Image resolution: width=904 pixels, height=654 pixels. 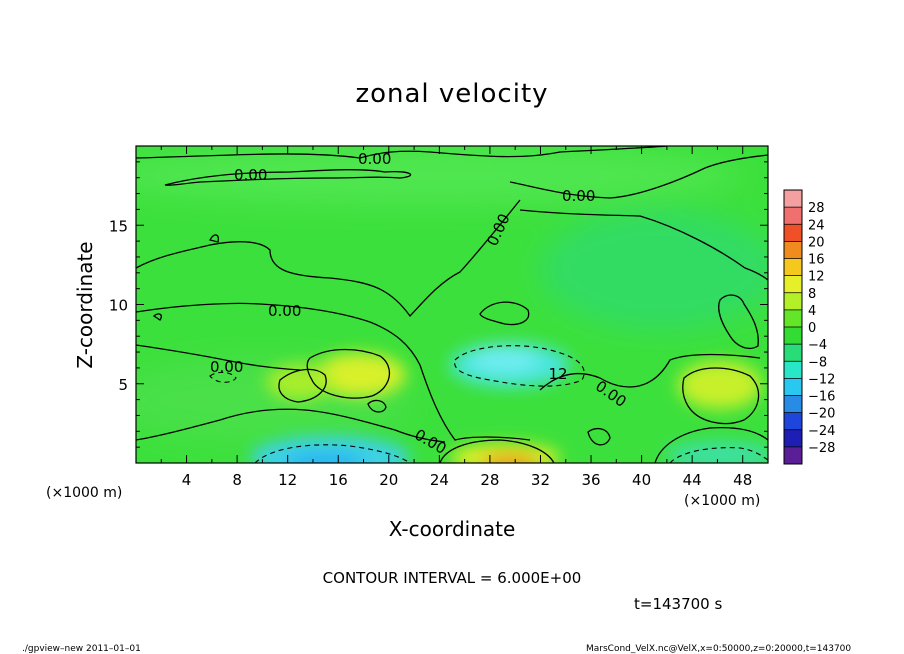 What do you see at coordinates (821, 414) in the screenshot?
I see `colorbar-label: −20` at bounding box center [821, 414].